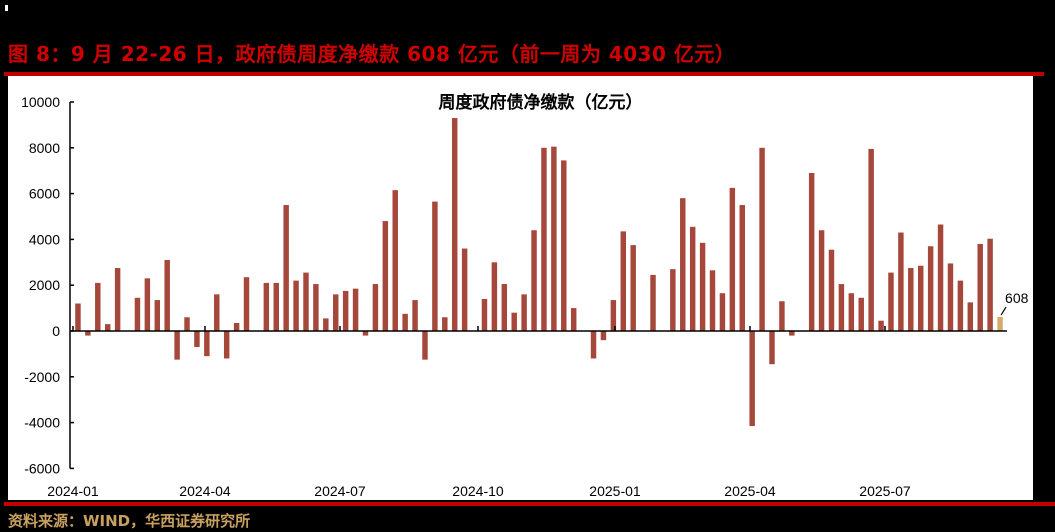 This screenshot has width=1055, height=532. Describe the element at coordinates (42, 423) in the screenshot. I see `y-tick-label: -4000` at that location.